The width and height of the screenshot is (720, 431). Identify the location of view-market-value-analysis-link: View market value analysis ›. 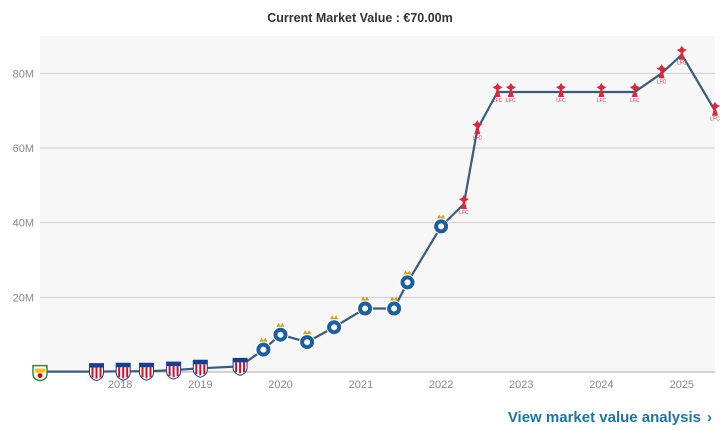
(610, 417).